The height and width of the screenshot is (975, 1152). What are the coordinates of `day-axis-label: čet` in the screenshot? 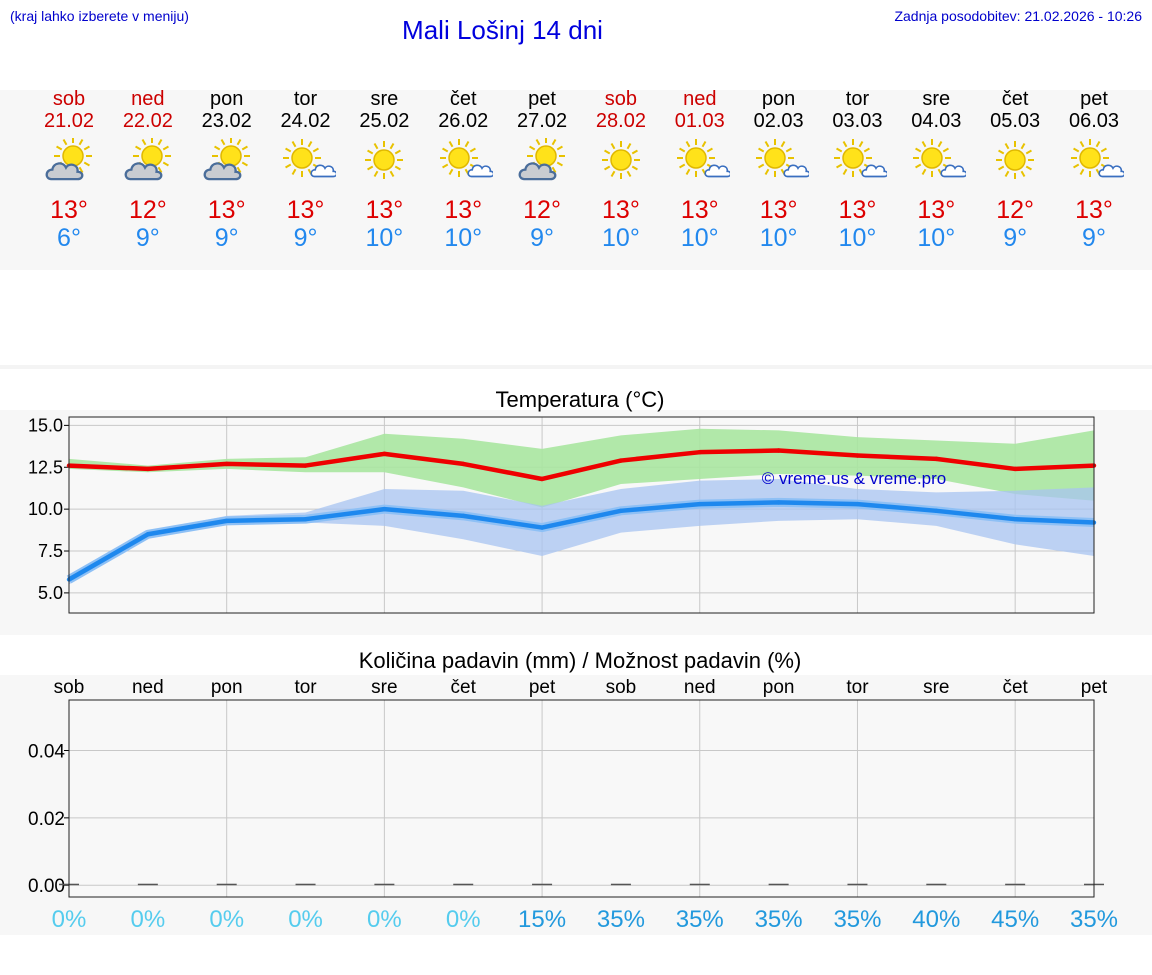 It's located at (464, 687).